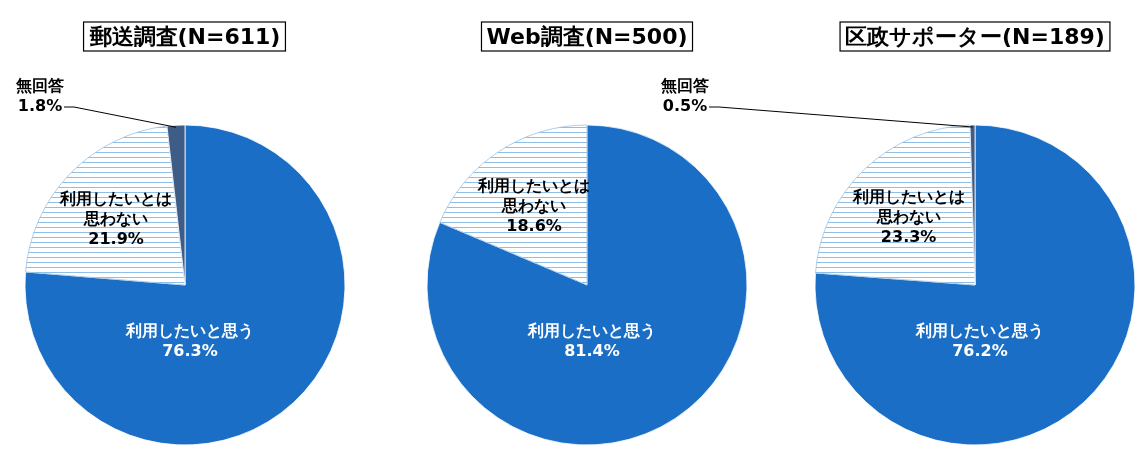 The image size is (1146, 452). What do you see at coordinates (534, 225) in the screenshot?
I see `data-label: 18.6%` at bounding box center [534, 225].